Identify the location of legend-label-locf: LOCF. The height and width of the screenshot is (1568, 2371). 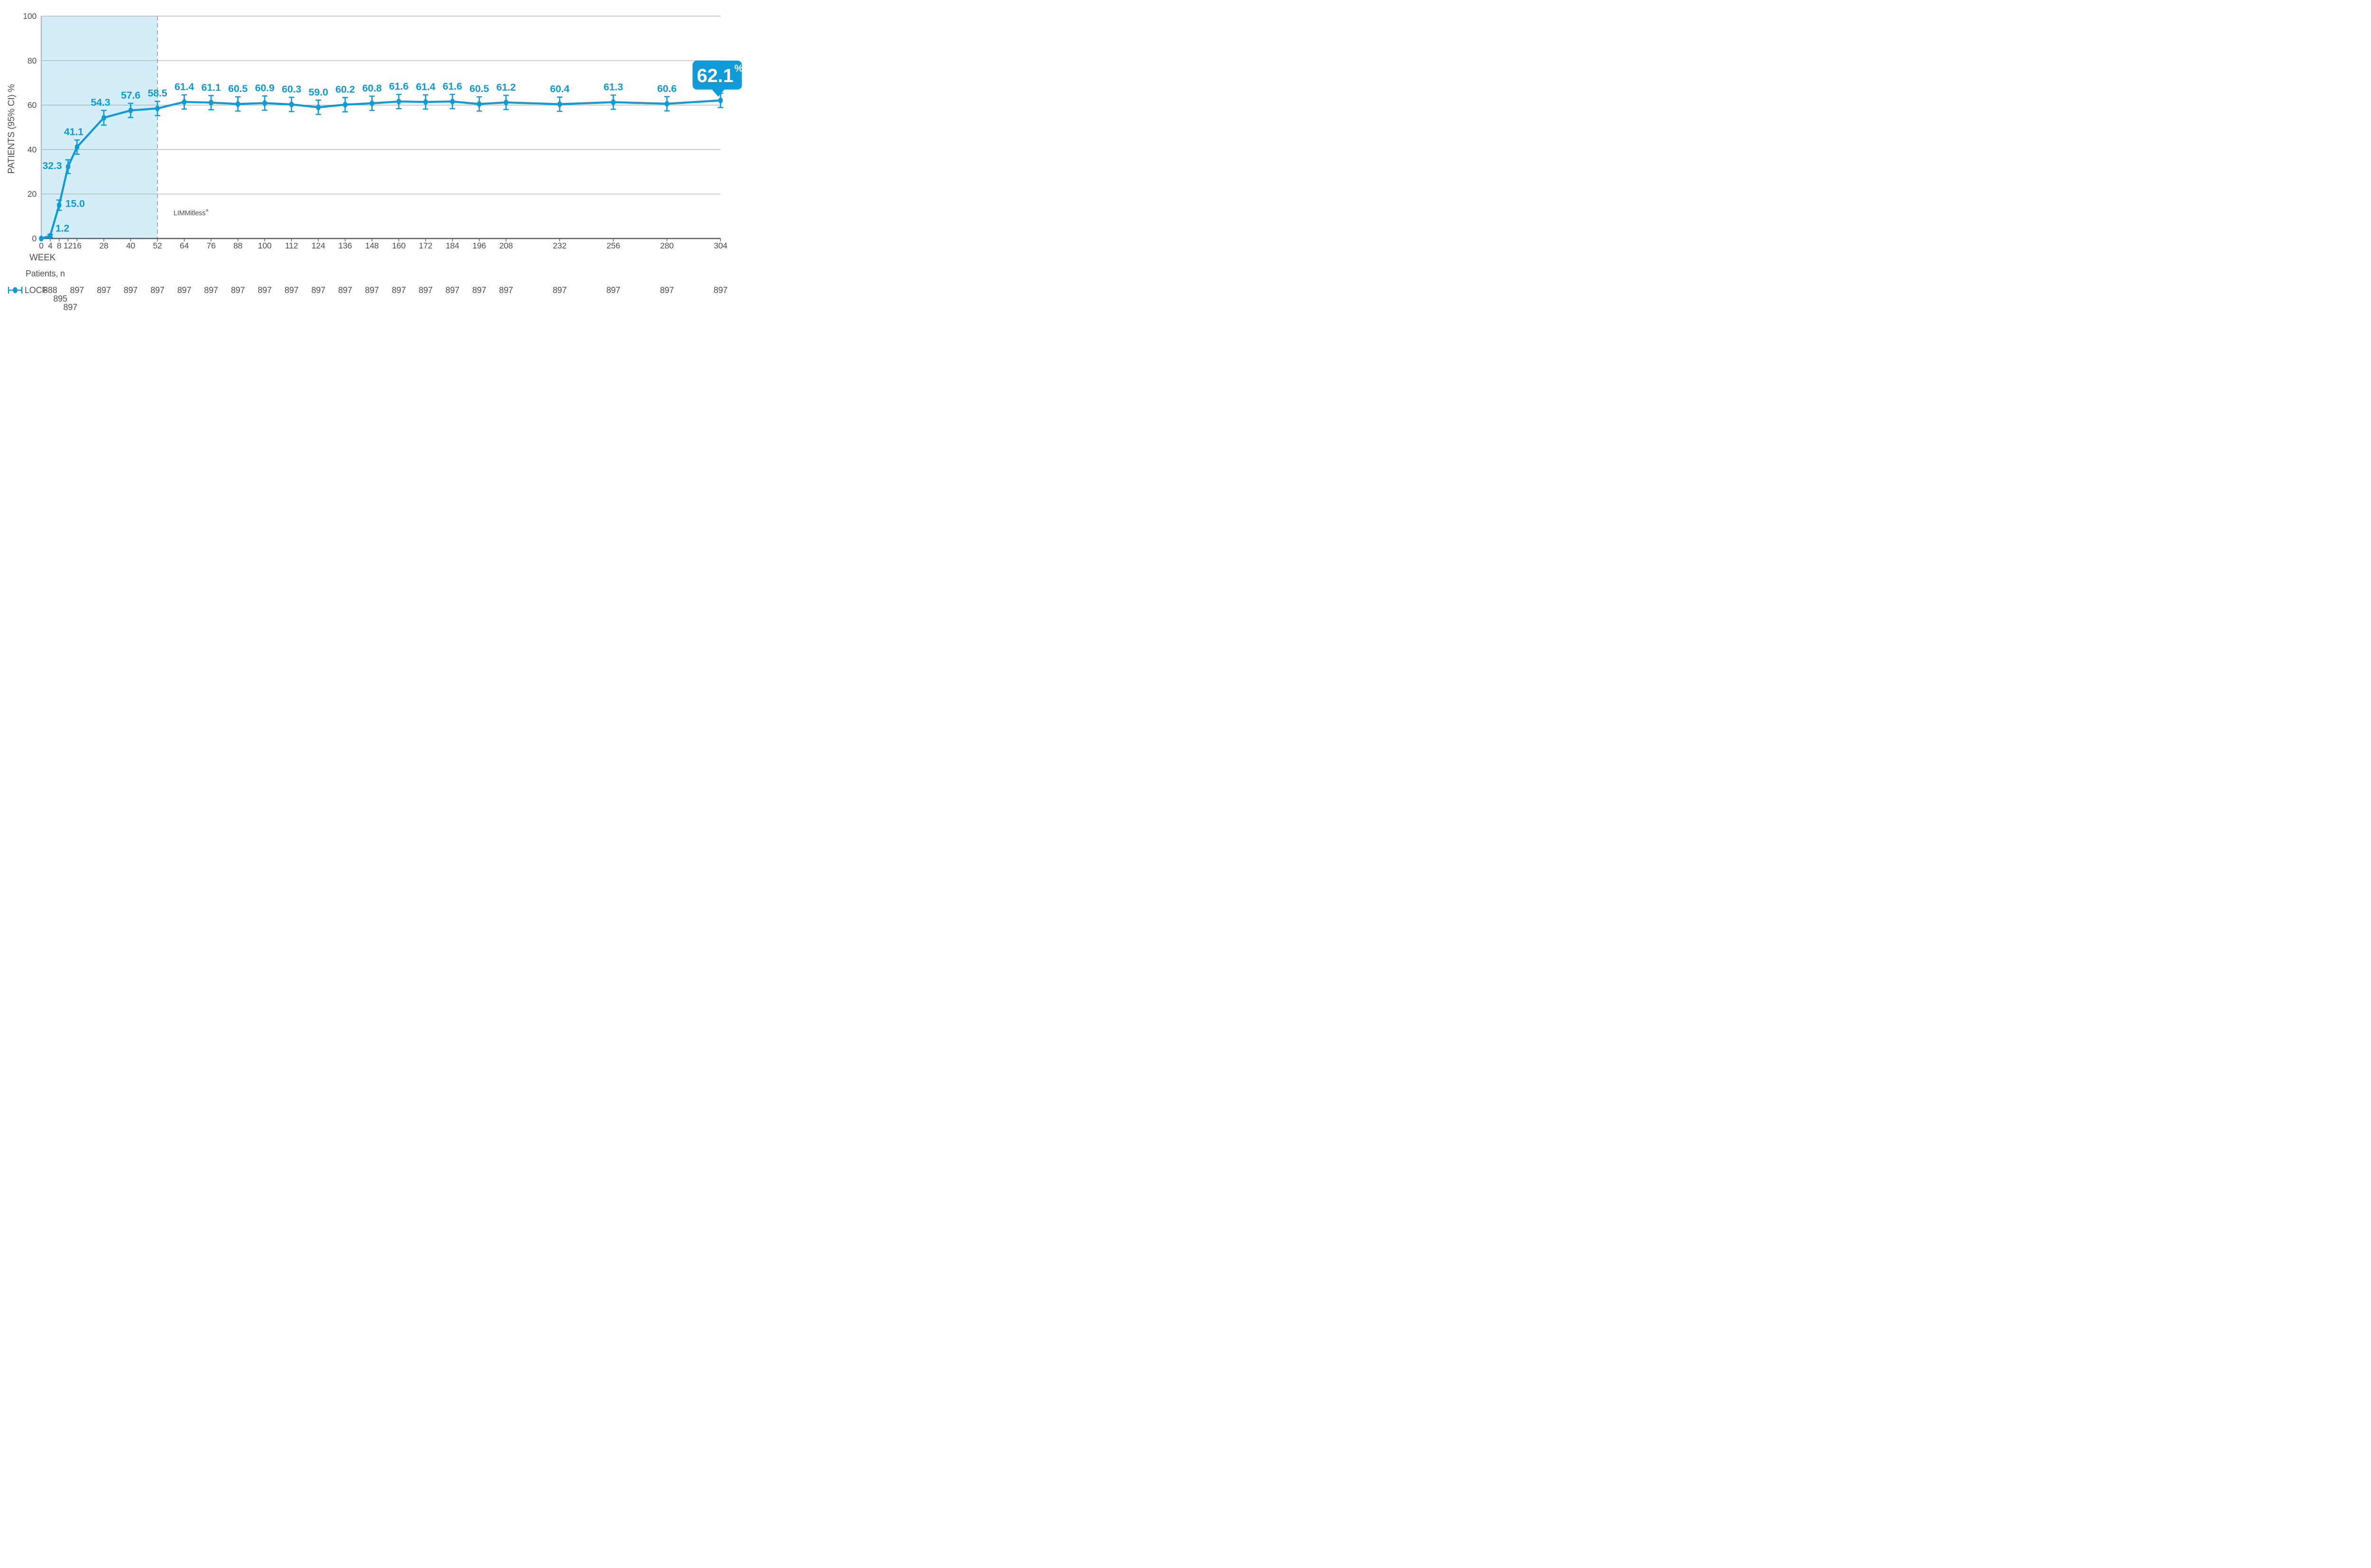
(36, 290).